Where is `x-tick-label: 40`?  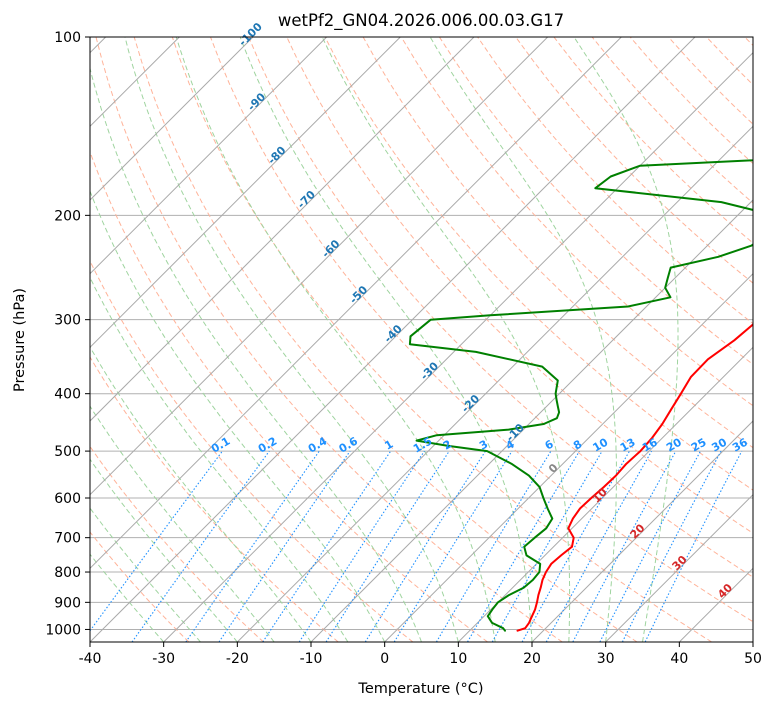 x-tick-label: 40 is located at coordinates (679, 659).